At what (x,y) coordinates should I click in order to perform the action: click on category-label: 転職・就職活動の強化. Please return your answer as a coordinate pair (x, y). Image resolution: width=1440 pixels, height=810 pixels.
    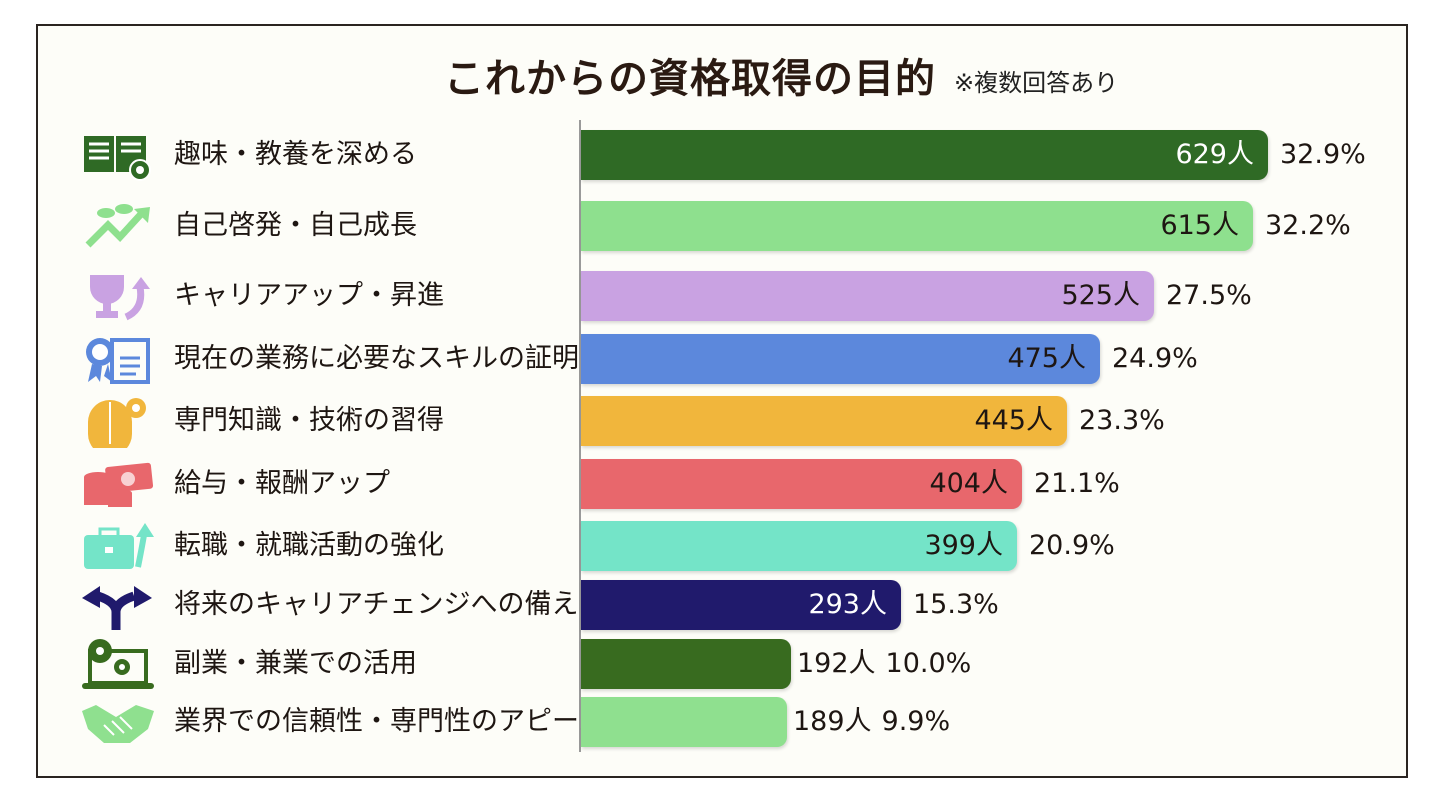
    Looking at the image, I should click on (309, 545).